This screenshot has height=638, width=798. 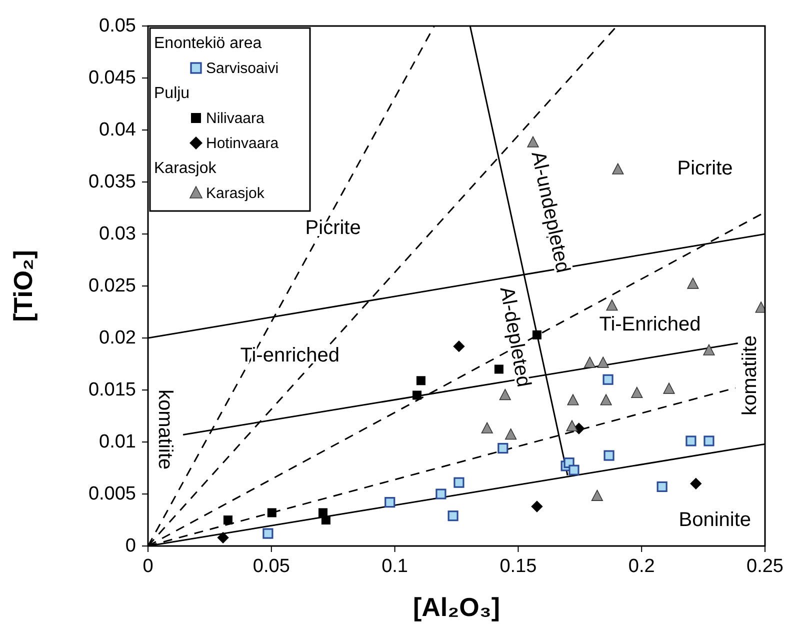 I want to click on y-tick-label: 0.01, so click(x=117, y=442).